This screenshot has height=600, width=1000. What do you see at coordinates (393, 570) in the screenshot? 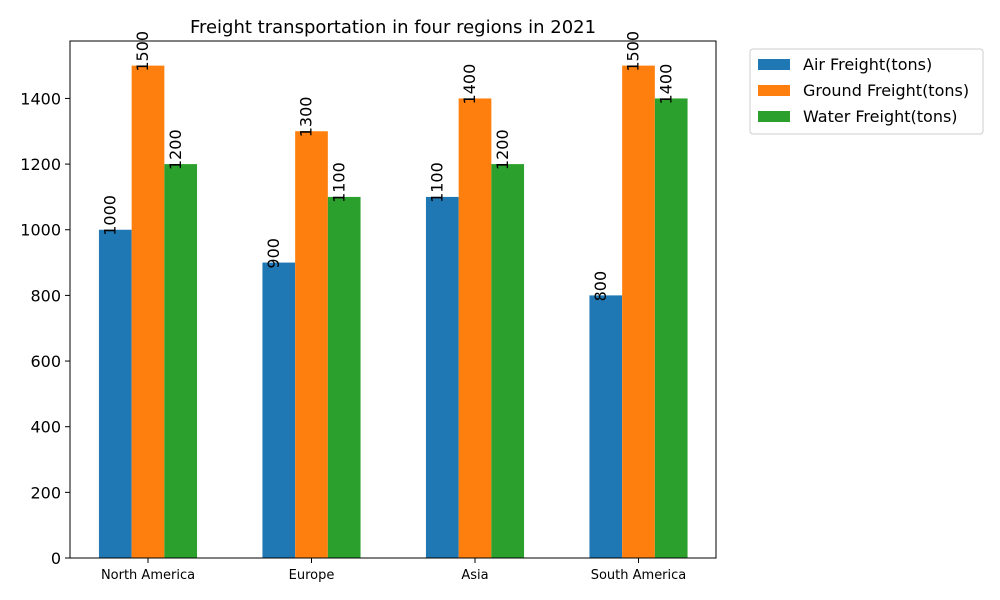
I see `x-axis: North America Europe Asia South America` at bounding box center [393, 570].